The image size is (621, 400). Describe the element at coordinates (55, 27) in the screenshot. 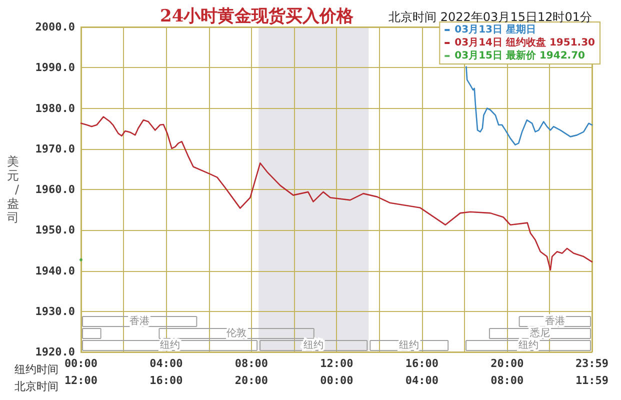

I see `y-tick-label: 2000.0` at that location.